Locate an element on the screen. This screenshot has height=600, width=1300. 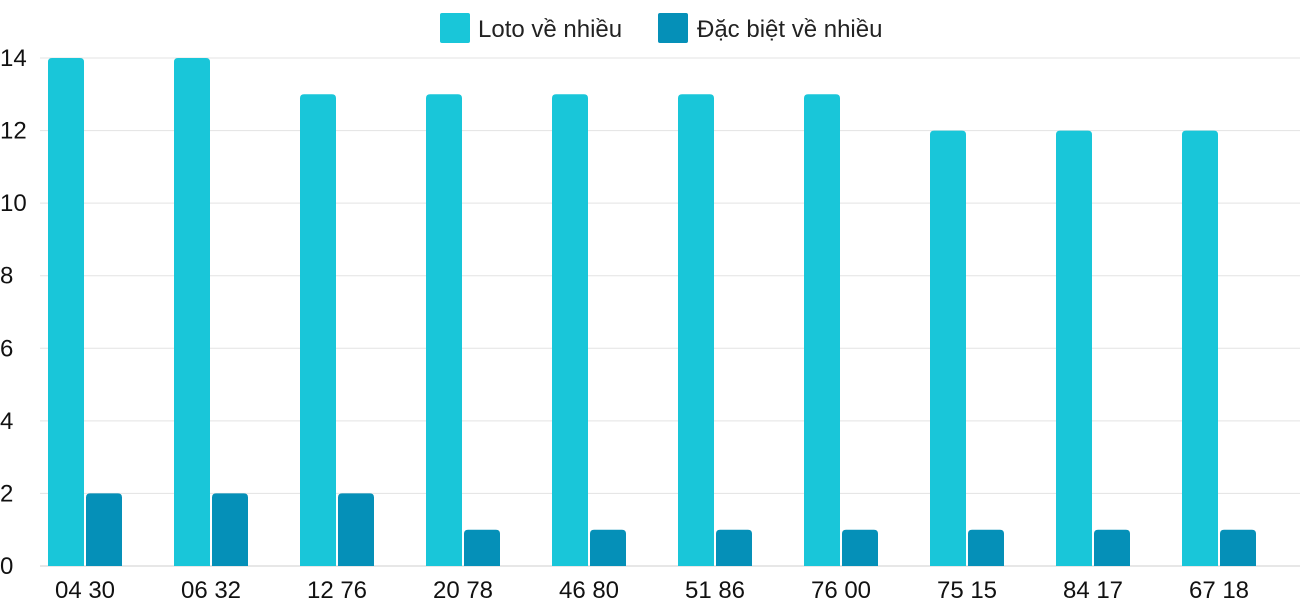
x-tick-label: 04 30 is located at coordinates (85, 588).